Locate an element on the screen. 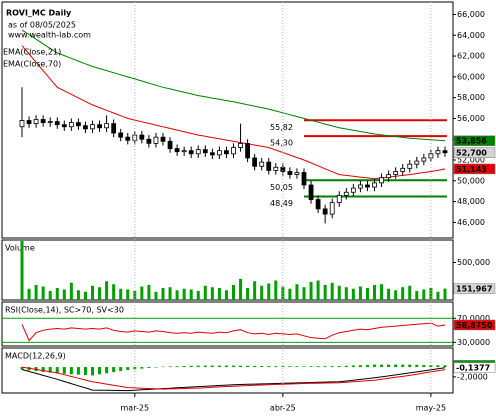 Image resolution: width=496 pixels, height=420 pixels. y-tick-label: 500,000 is located at coordinates (473, 262).